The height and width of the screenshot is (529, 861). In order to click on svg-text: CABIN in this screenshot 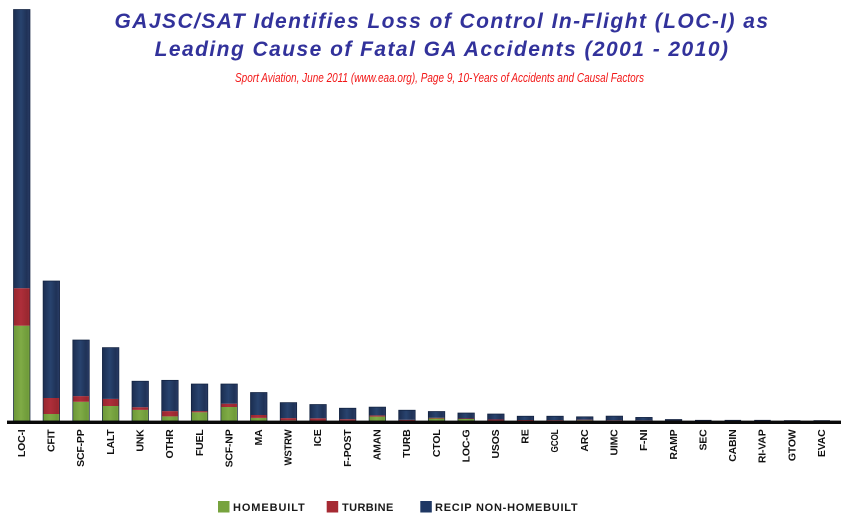, I will do `click(733, 446)`.